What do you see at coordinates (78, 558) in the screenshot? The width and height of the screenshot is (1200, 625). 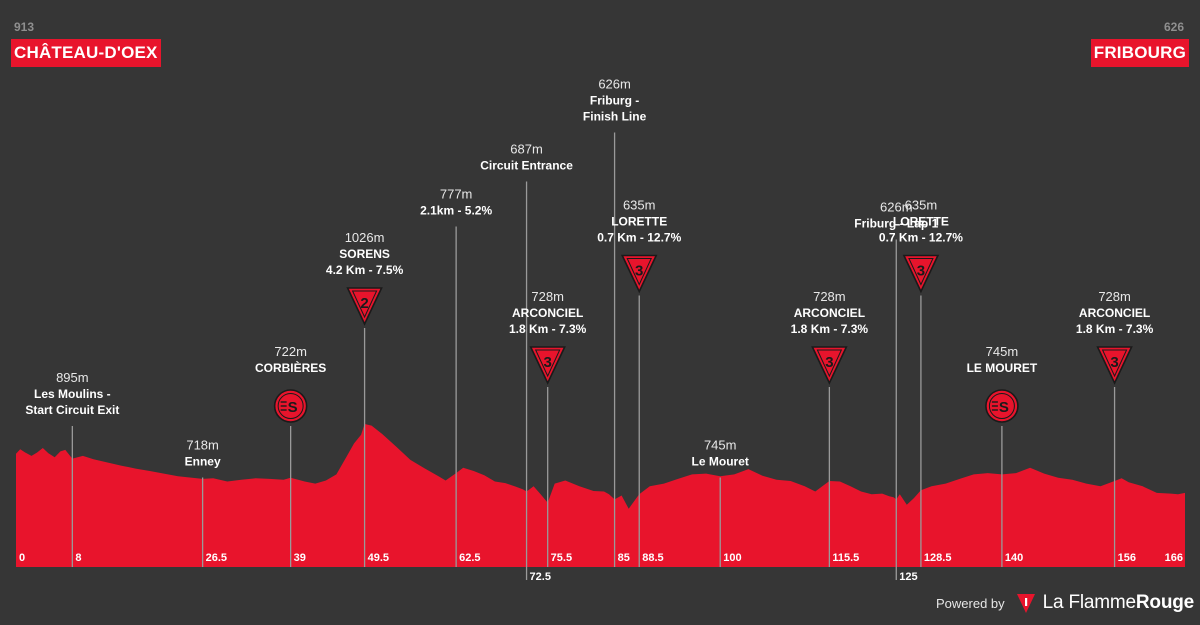 I see `distance-tick-label: 8` at bounding box center [78, 558].